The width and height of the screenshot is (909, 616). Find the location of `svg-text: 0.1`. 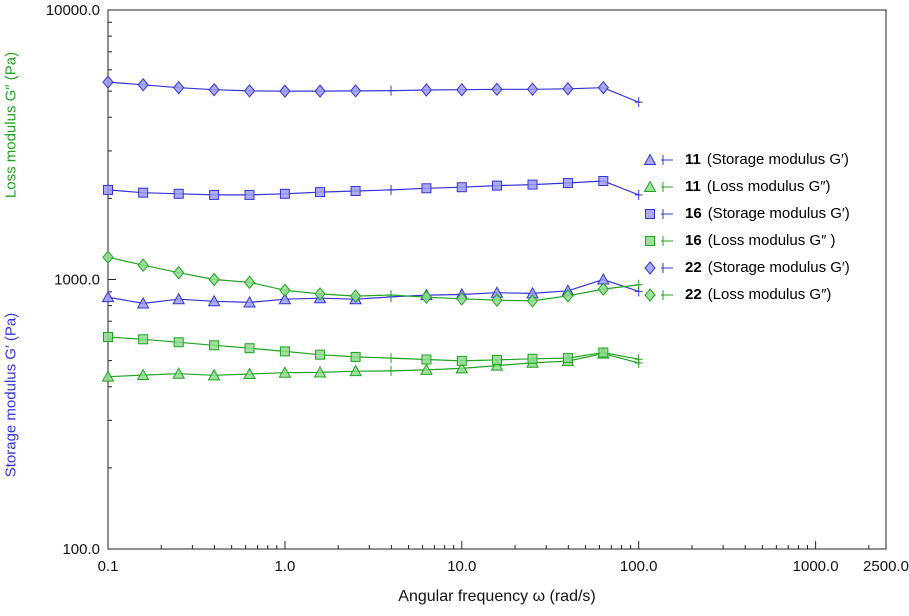

svg-text: 0.1 is located at coordinates (108, 566).